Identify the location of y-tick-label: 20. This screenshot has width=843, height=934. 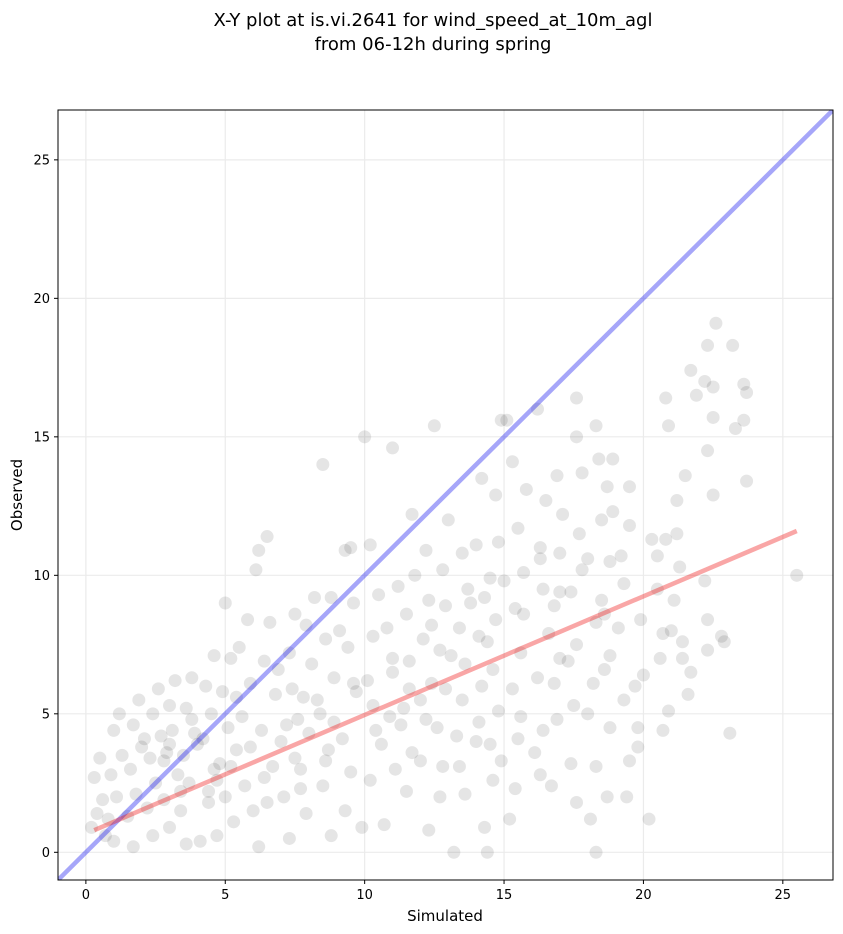
(41, 299).